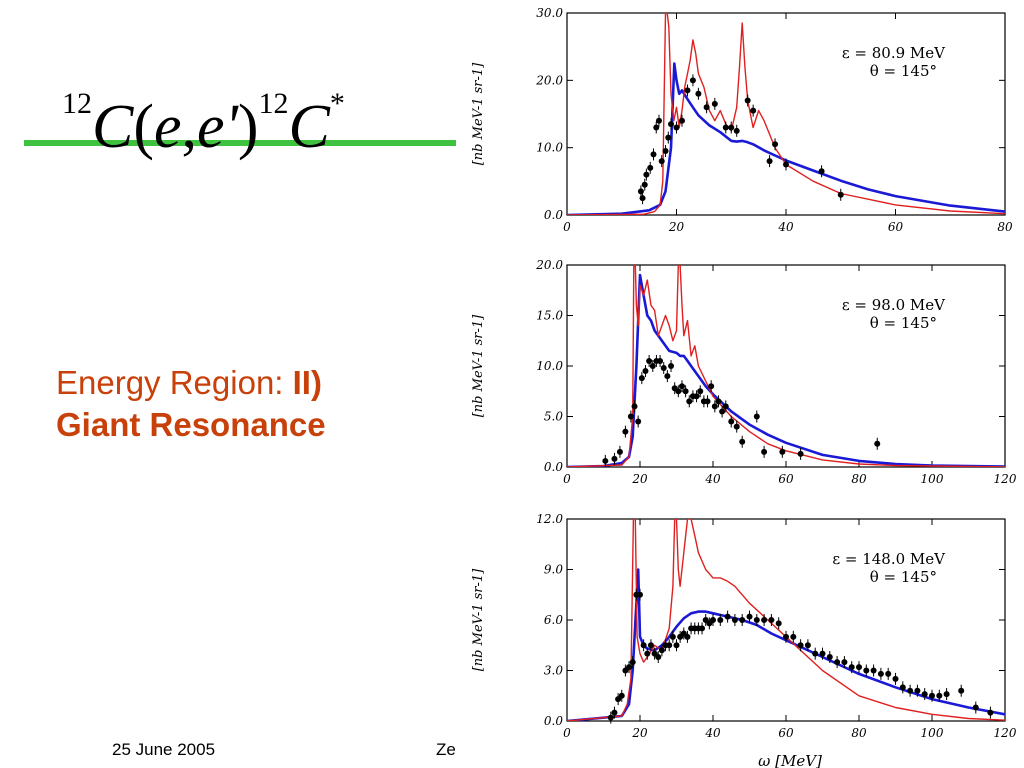 The width and height of the screenshot is (1024, 768). I want to click on footer-author: Ze, so click(446, 749).